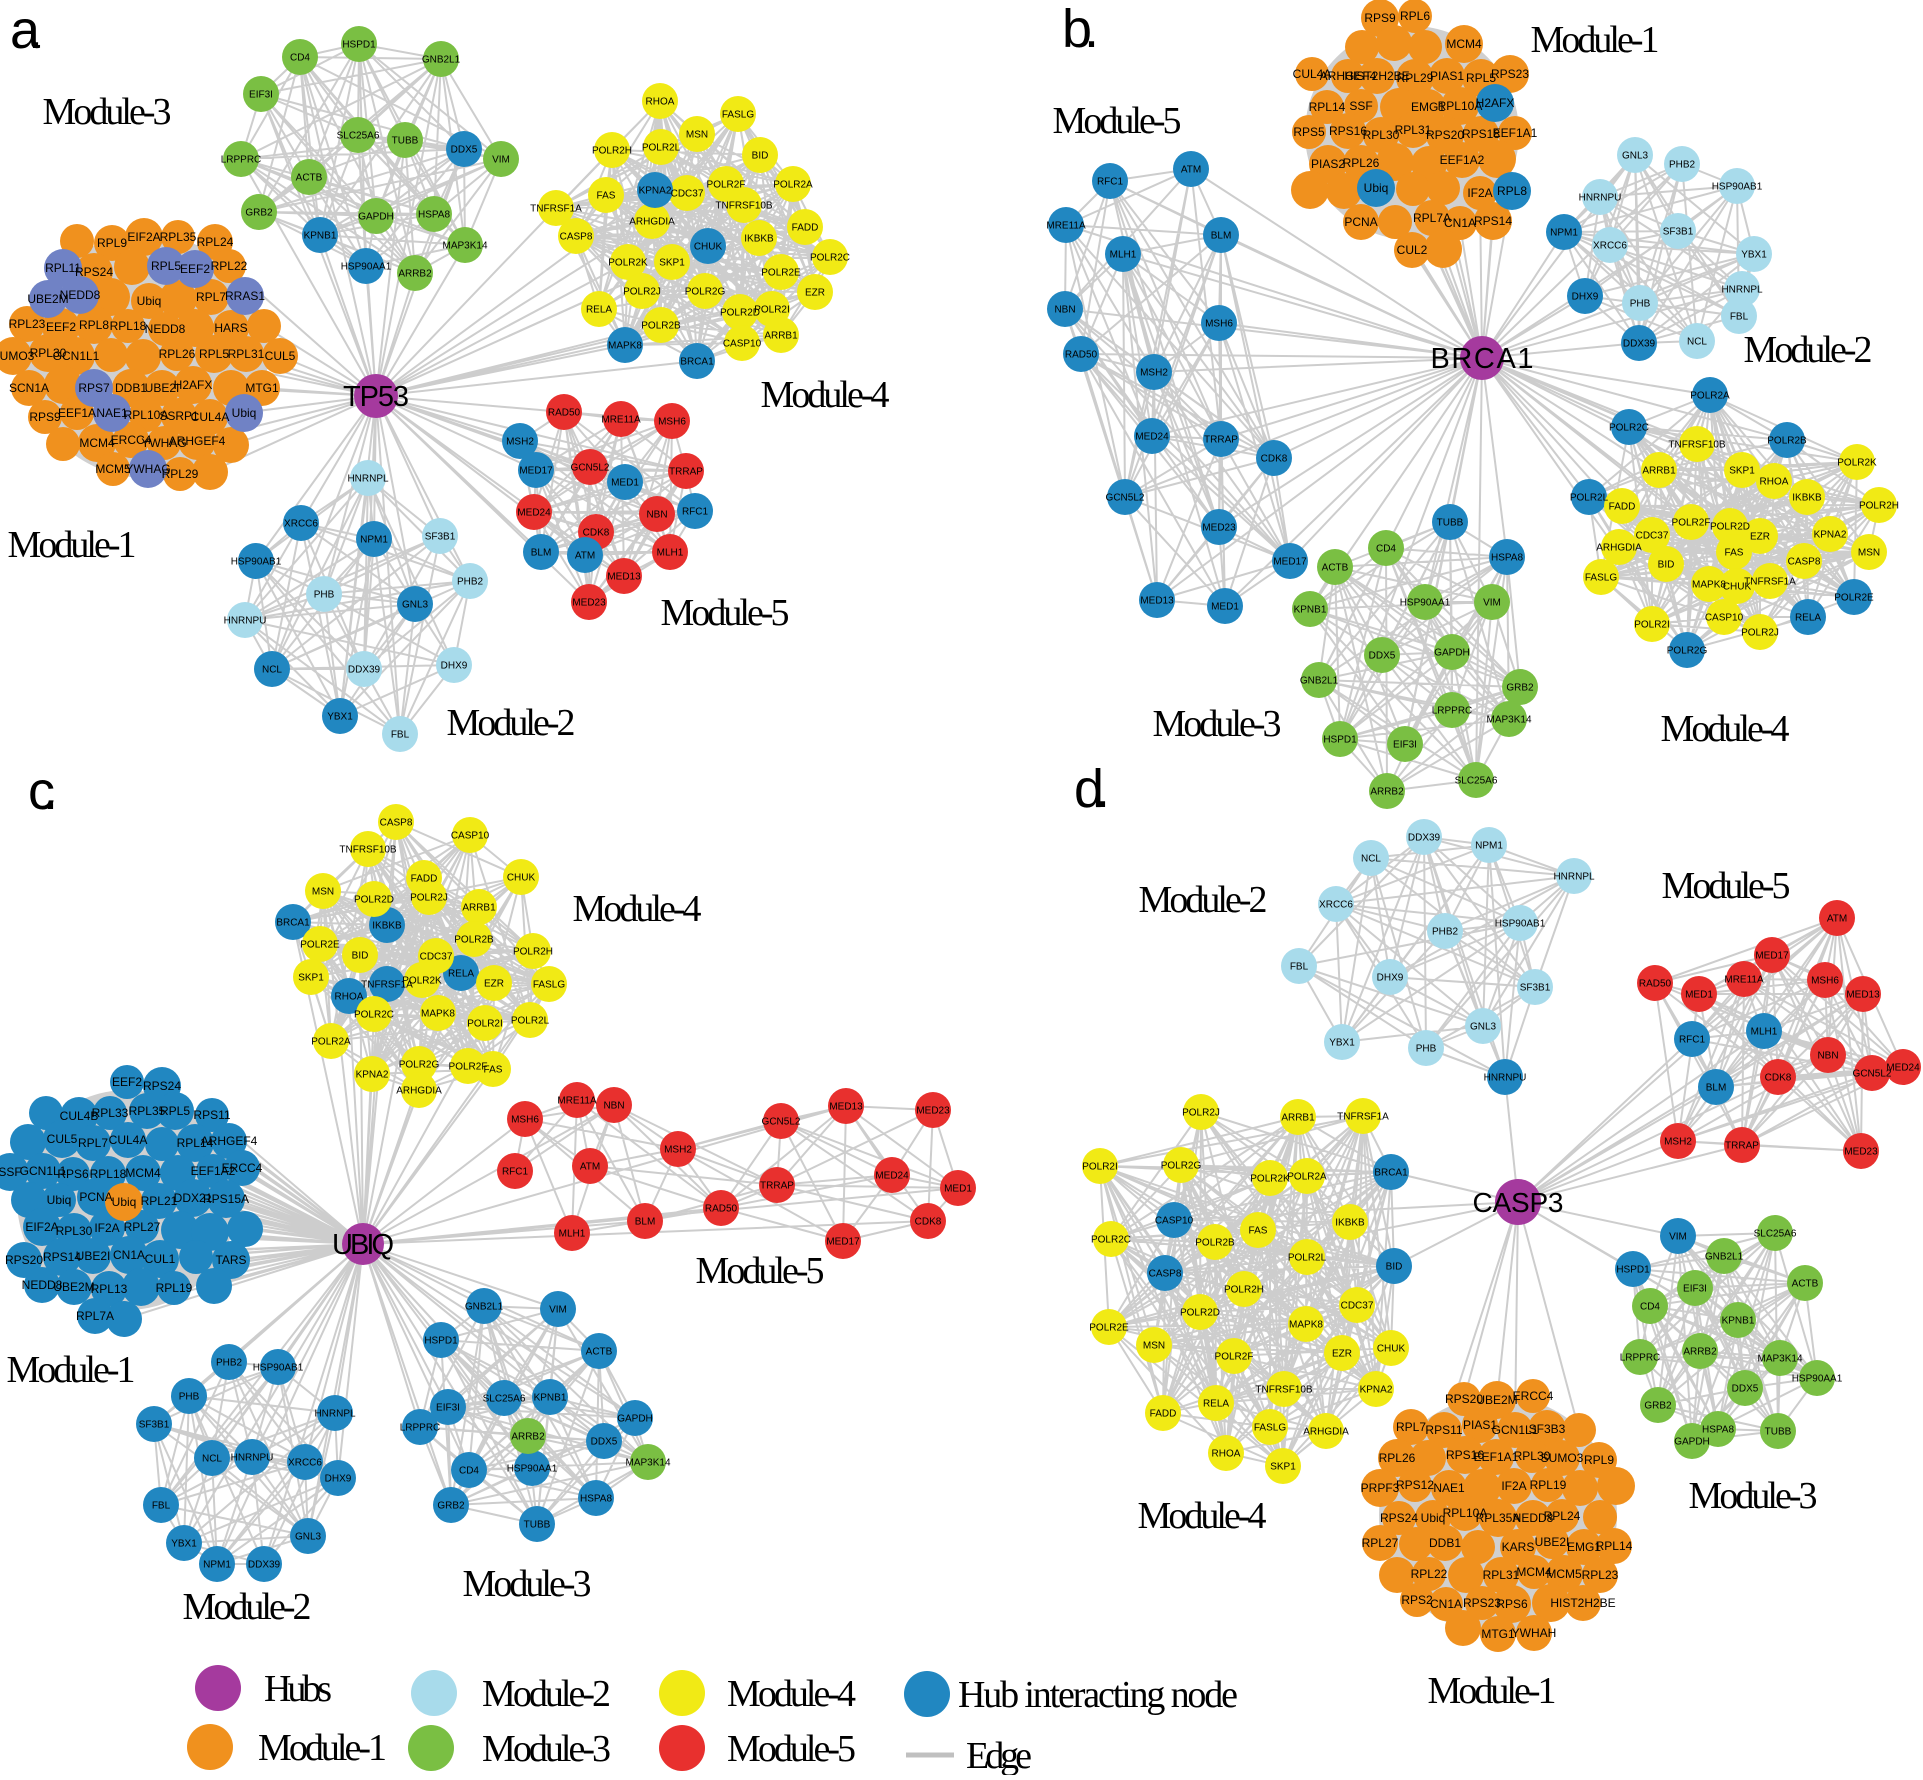 Image resolution: width=1923 pixels, height=1780 pixels. Describe the element at coordinates (278, 1368) in the screenshot. I see `svg-text: HSP90AB1` at that location.